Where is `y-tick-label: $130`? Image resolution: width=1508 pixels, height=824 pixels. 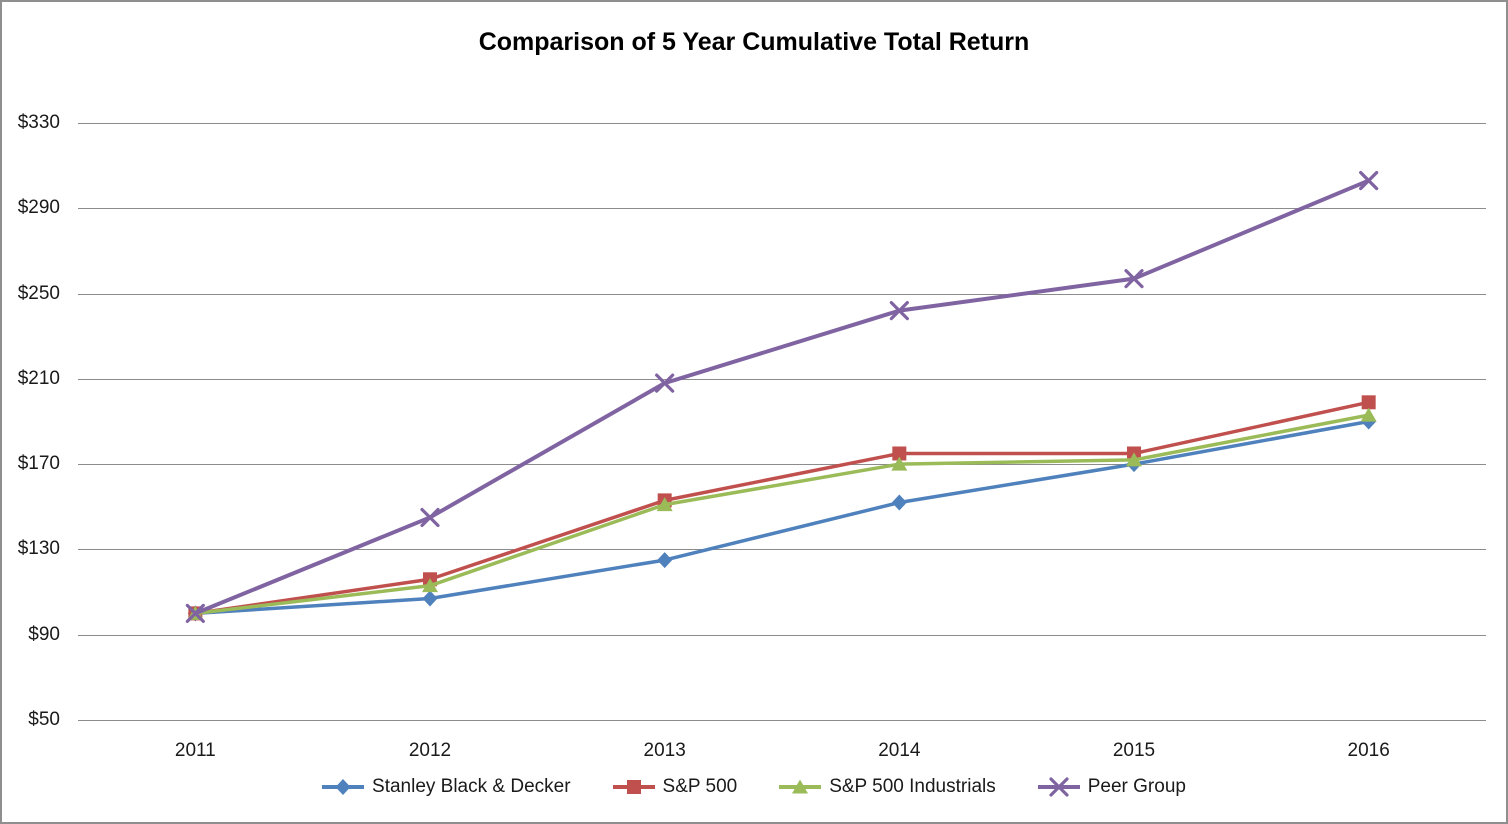
y-tick-label: $130 is located at coordinates (38, 549).